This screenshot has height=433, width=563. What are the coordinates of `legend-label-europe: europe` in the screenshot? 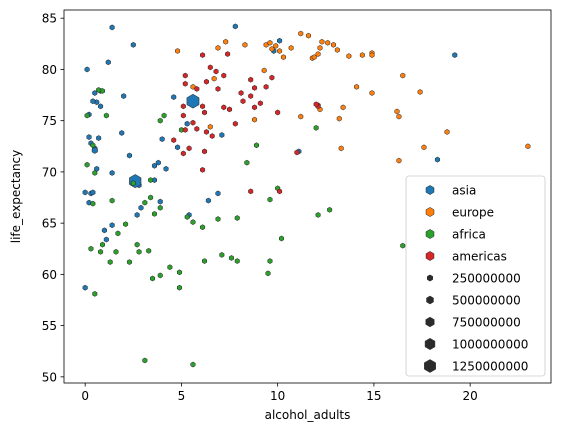 It's located at (473, 213).